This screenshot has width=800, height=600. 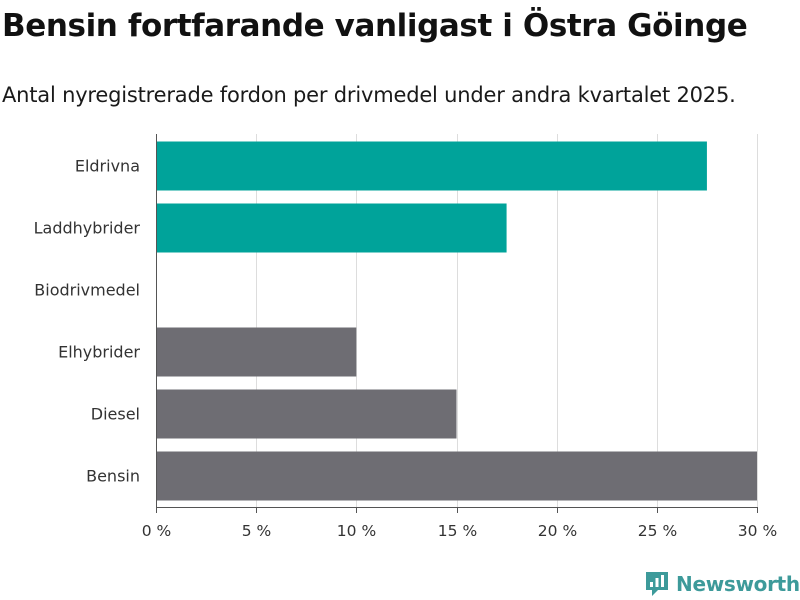 I want to click on brand: Newsworthy, so click(x=722, y=584).